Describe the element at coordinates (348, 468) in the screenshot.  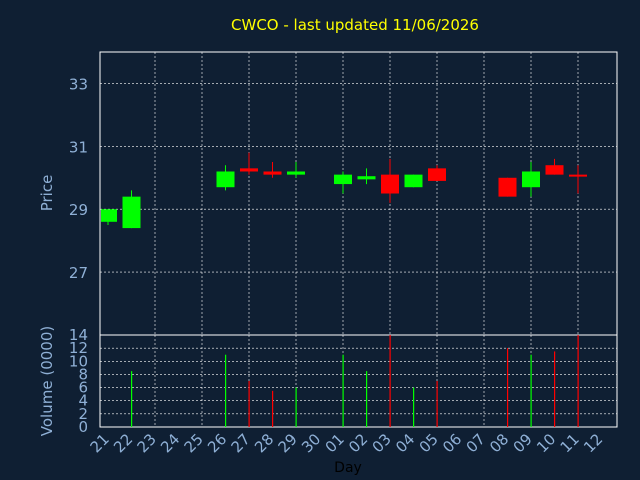
I see `x-axis-label: Day` at that location.